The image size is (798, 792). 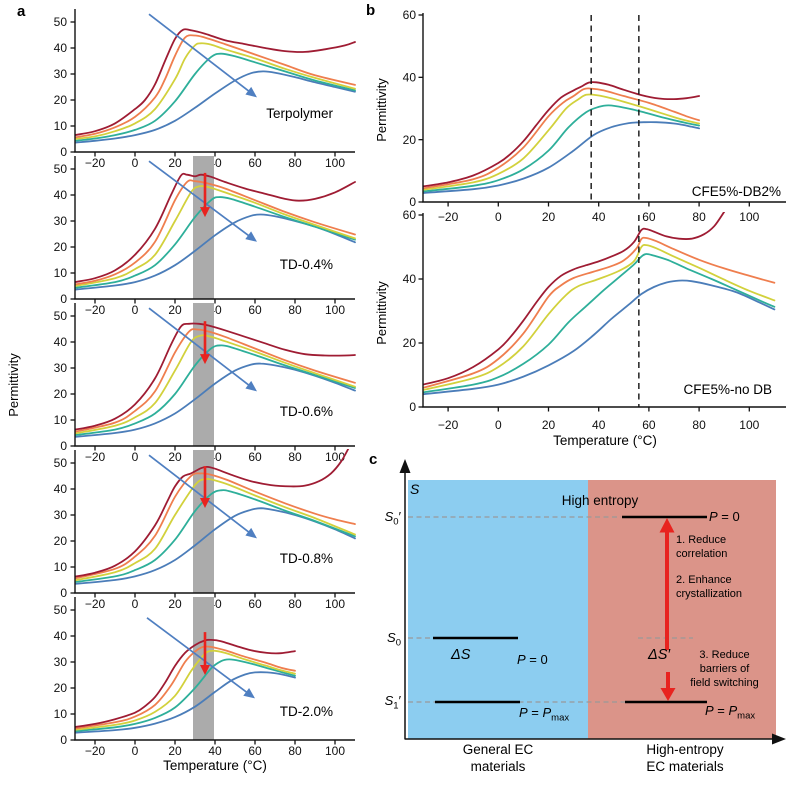 I want to click on annotation-enhance-crystallization: 2. Enhance crystallization, so click(x=709, y=587).